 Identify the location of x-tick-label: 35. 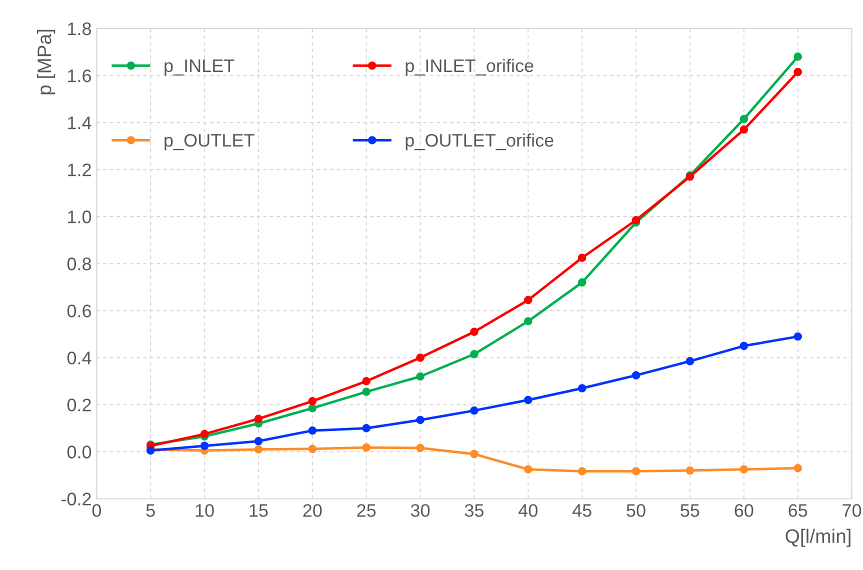
(474, 510).